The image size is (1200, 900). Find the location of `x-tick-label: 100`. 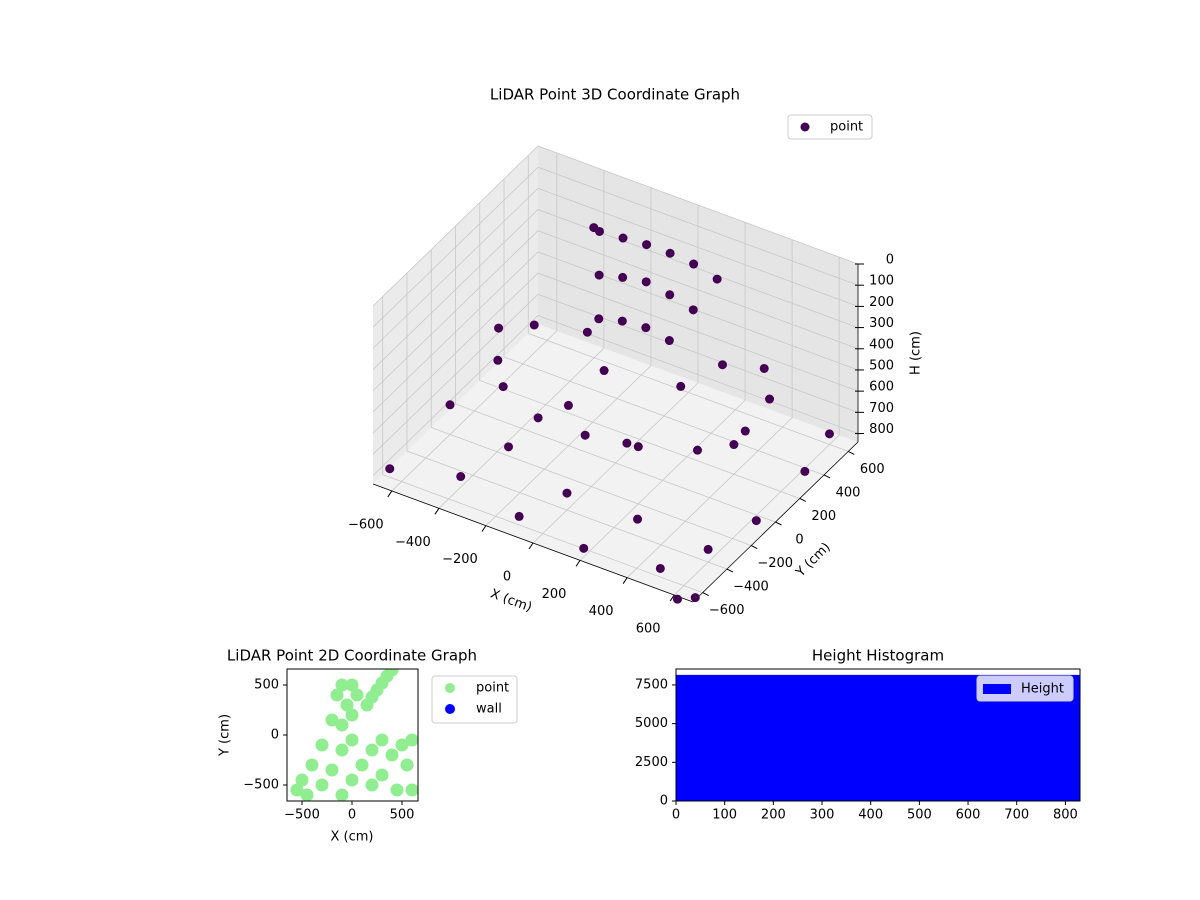

x-tick-label: 100 is located at coordinates (724, 815).